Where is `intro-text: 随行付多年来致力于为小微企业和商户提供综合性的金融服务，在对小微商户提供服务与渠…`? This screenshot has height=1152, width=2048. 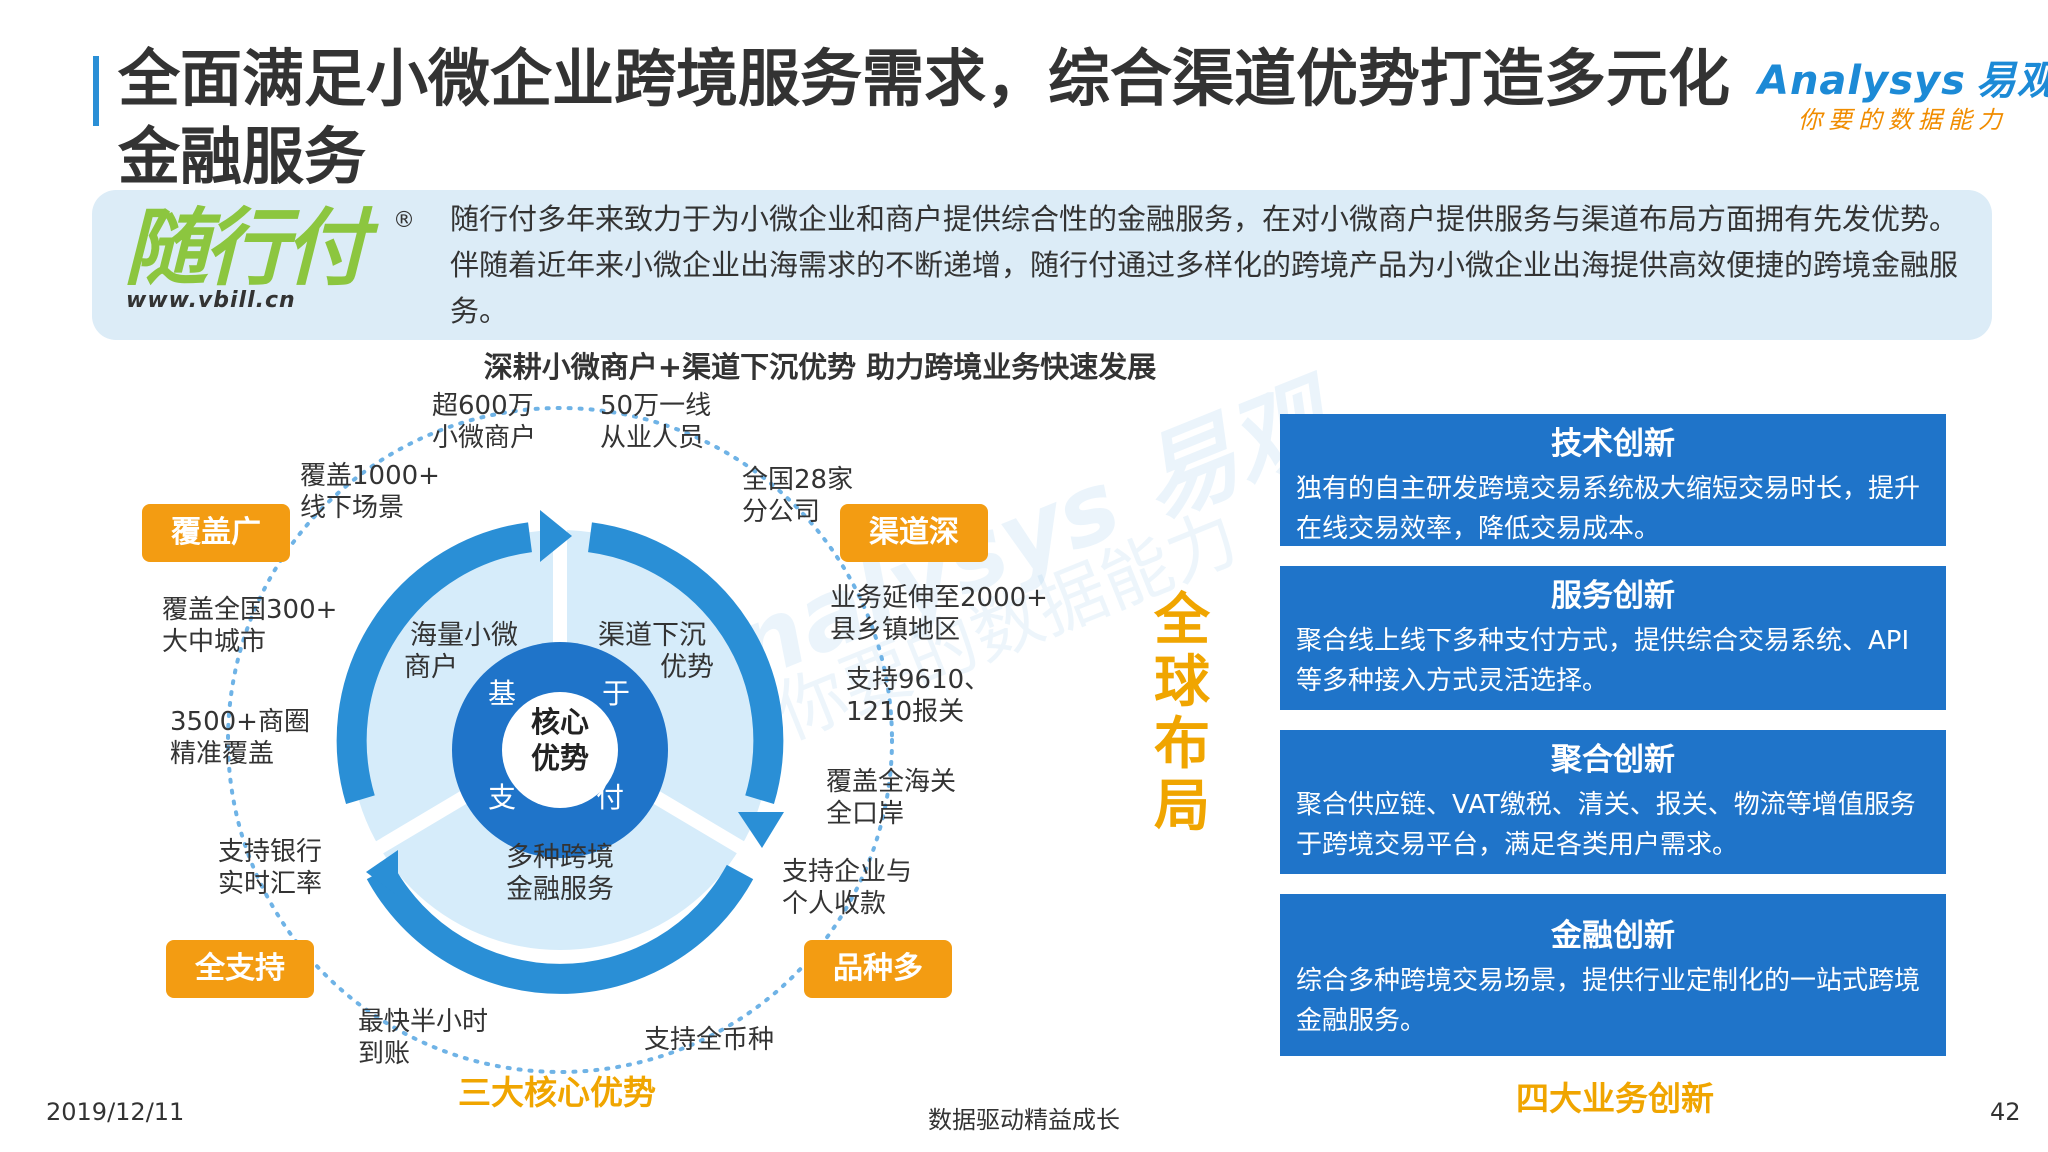
intro-text: 随行付多年来致力于为小微企业和商户提供综合性的金融服务，在对小微商户提供服务与渠… is located at coordinates (1204, 265).